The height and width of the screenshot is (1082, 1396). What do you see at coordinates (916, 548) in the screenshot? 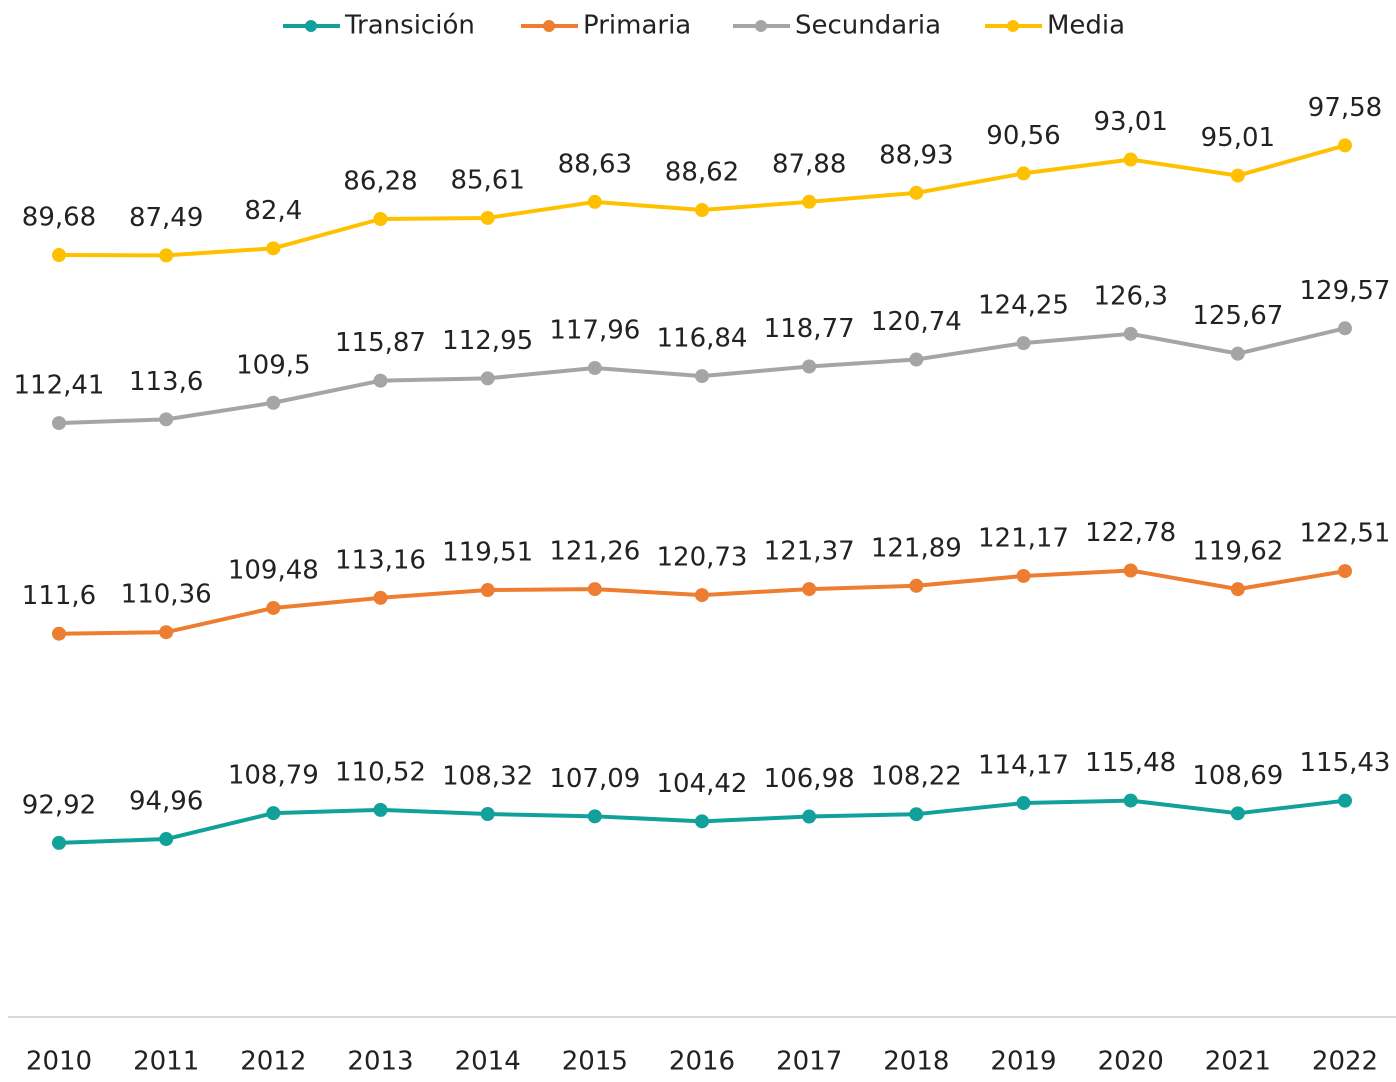
I see `data-label: 121,89` at bounding box center [916, 548].